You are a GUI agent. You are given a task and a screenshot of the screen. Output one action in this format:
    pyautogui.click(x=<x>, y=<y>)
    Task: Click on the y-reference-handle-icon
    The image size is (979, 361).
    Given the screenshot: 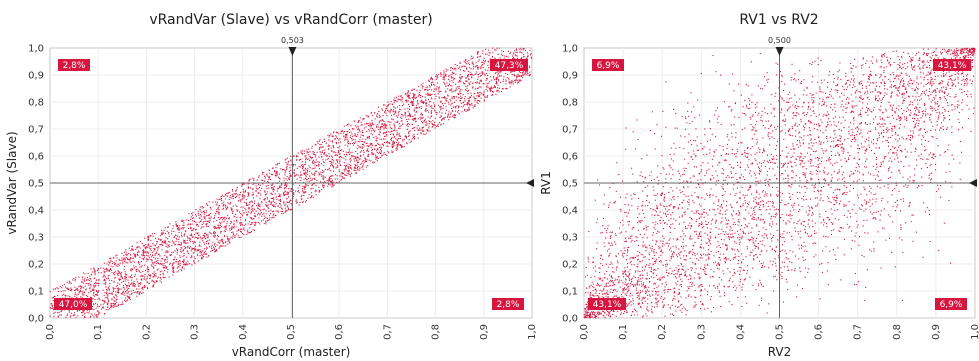 What is the action you would take?
    pyautogui.click(x=530, y=183)
    